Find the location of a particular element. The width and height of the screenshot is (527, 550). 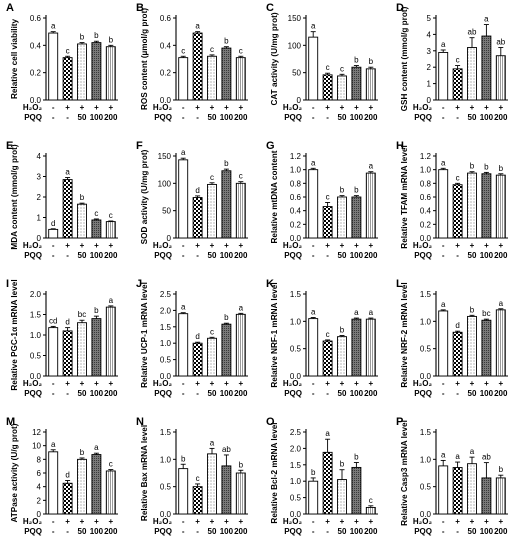

y-tick-label: 2 is located at coordinates (429, 67).